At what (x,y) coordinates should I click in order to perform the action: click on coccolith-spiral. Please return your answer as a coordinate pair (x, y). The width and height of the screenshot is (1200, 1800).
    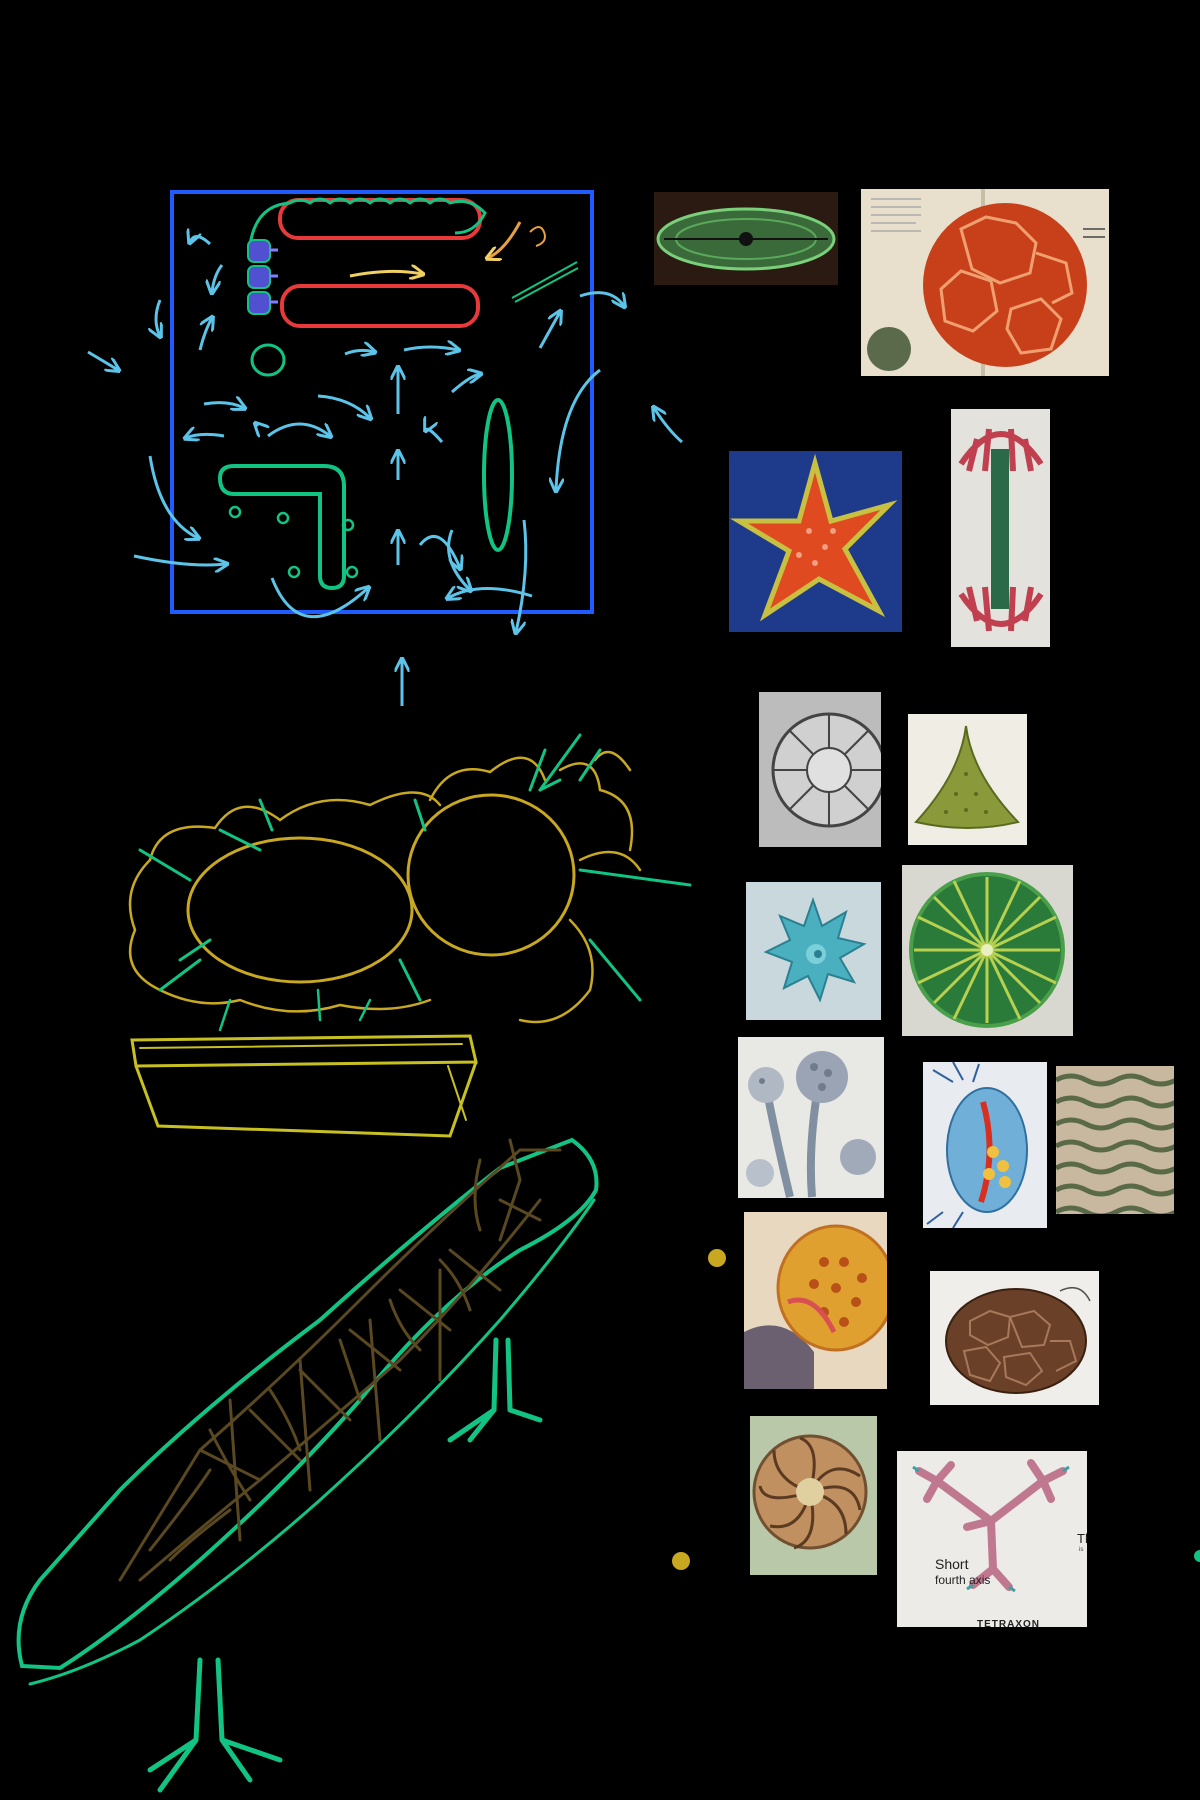
    Looking at the image, I should click on (813, 1495).